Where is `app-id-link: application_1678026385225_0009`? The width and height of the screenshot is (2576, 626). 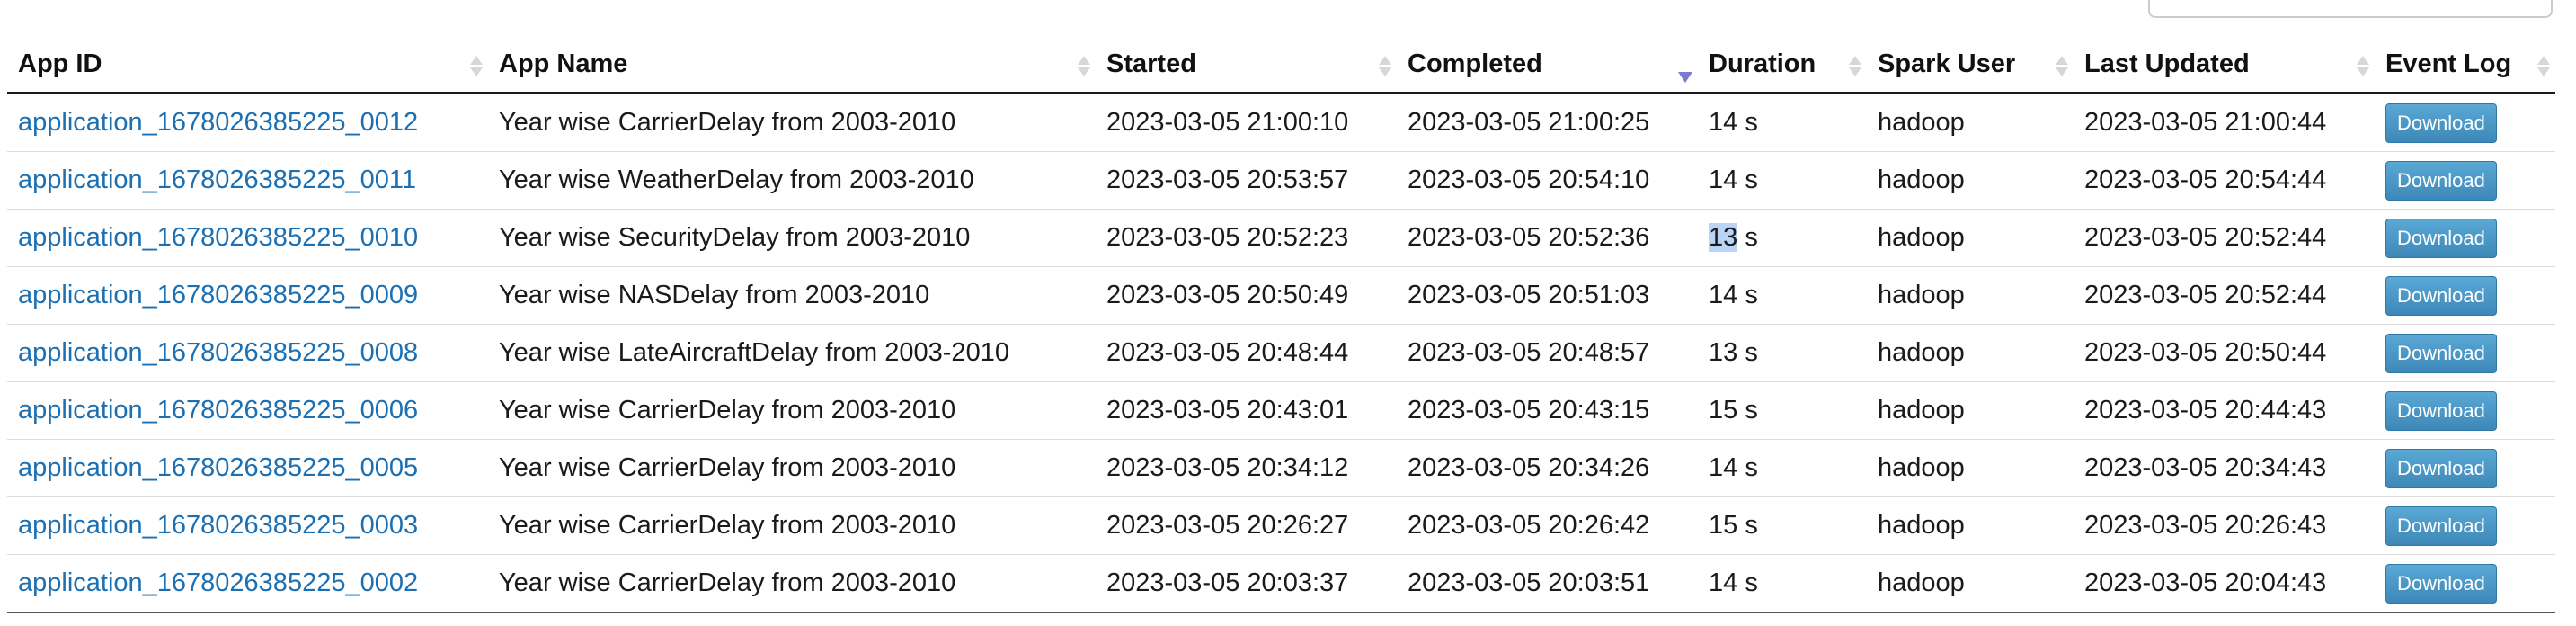
app-id-link: application_1678026385225_0009 is located at coordinates (218, 295).